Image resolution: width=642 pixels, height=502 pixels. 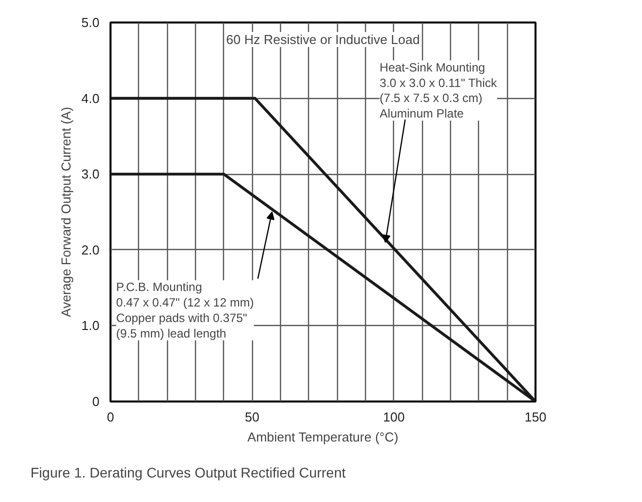 I want to click on y-tick-label: 4.0, so click(x=90, y=98).